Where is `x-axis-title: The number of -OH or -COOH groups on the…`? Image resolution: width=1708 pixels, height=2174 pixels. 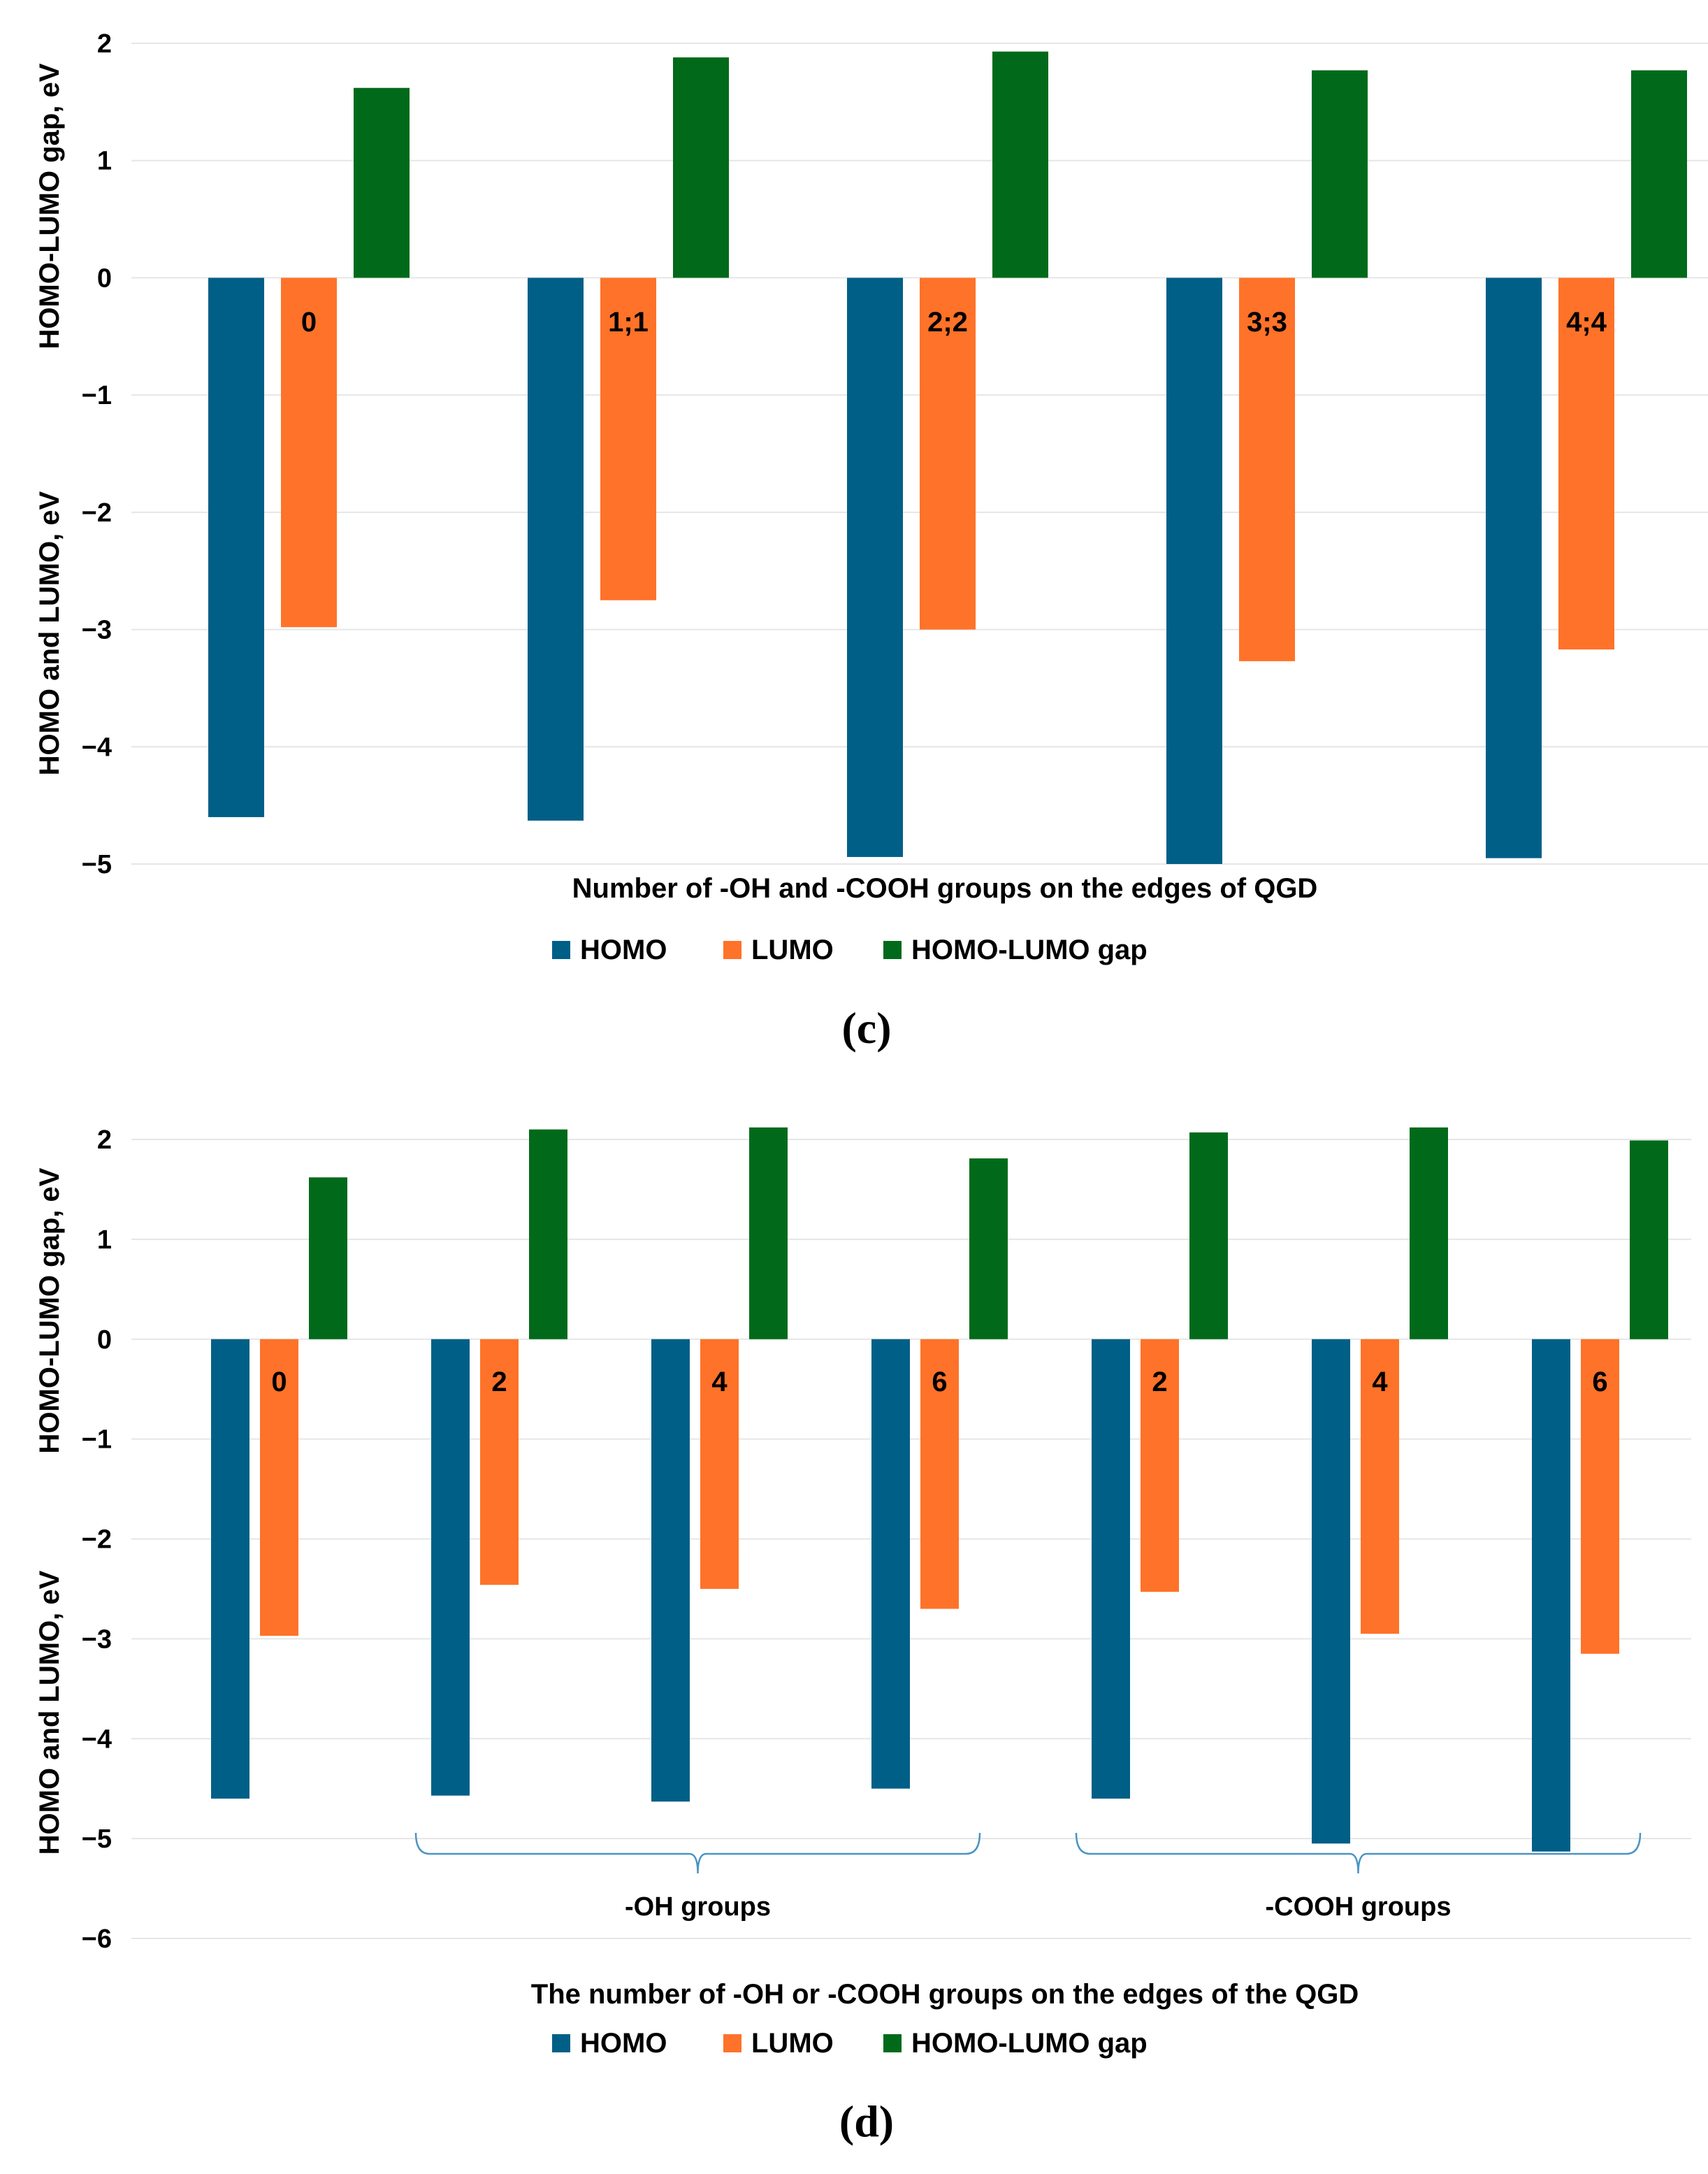 x-axis-title: The number of -OH or -COOH groups on the… is located at coordinates (945, 1994).